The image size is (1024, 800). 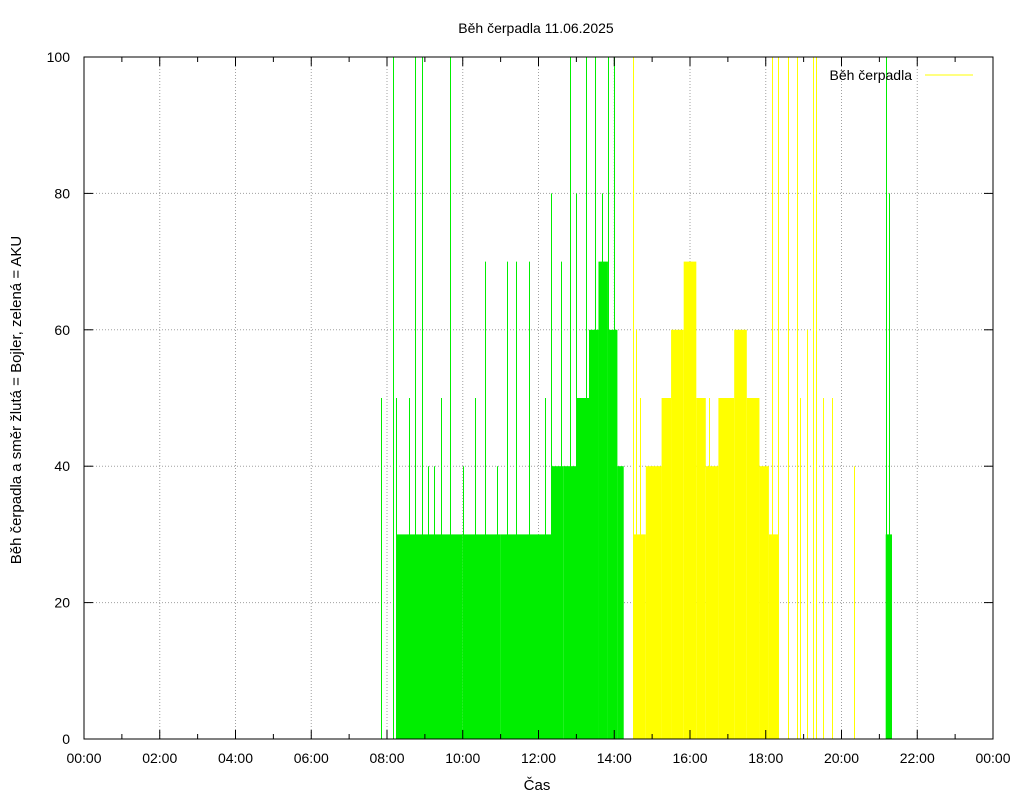 I want to click on x-tick-label: 18:00, so click(x=765, y=758).